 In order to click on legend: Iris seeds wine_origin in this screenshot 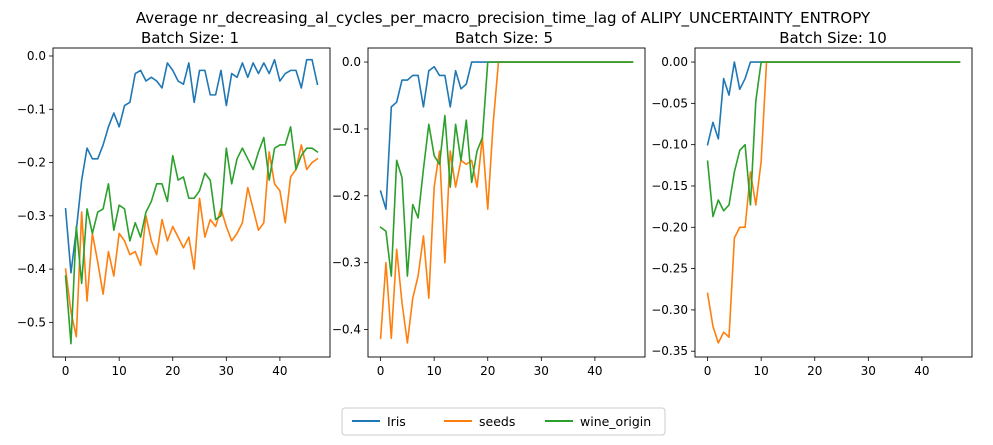, I will do `click(503, 421)`.